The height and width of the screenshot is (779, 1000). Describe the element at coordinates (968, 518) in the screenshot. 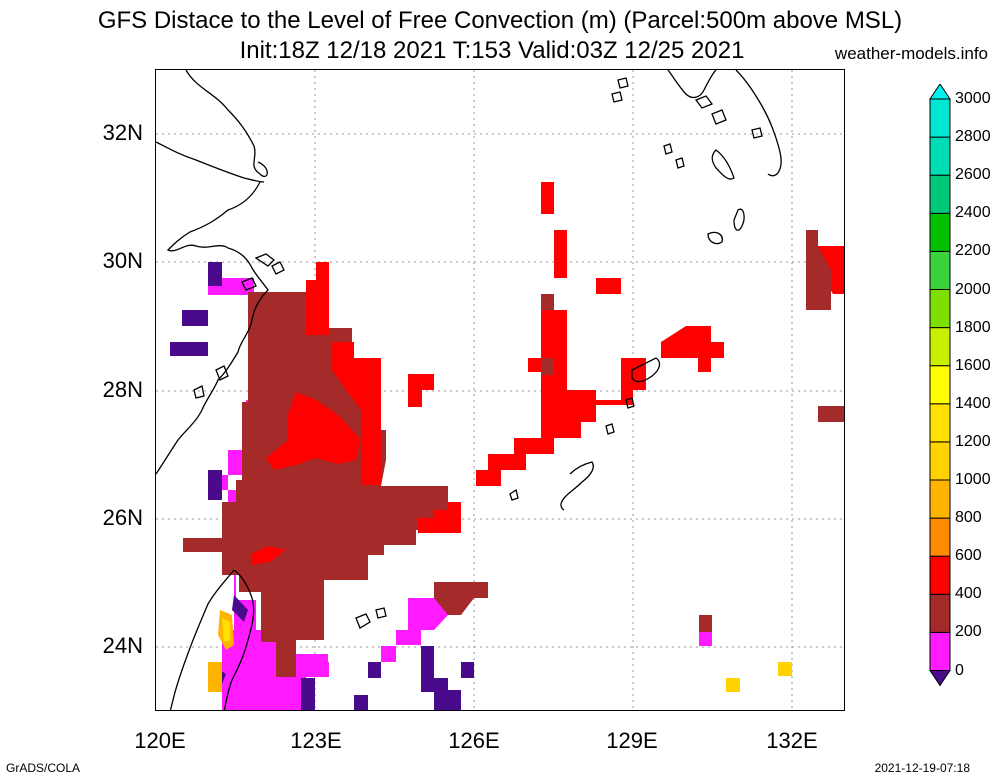

I see `colorbar-label-800: 800` at that location.